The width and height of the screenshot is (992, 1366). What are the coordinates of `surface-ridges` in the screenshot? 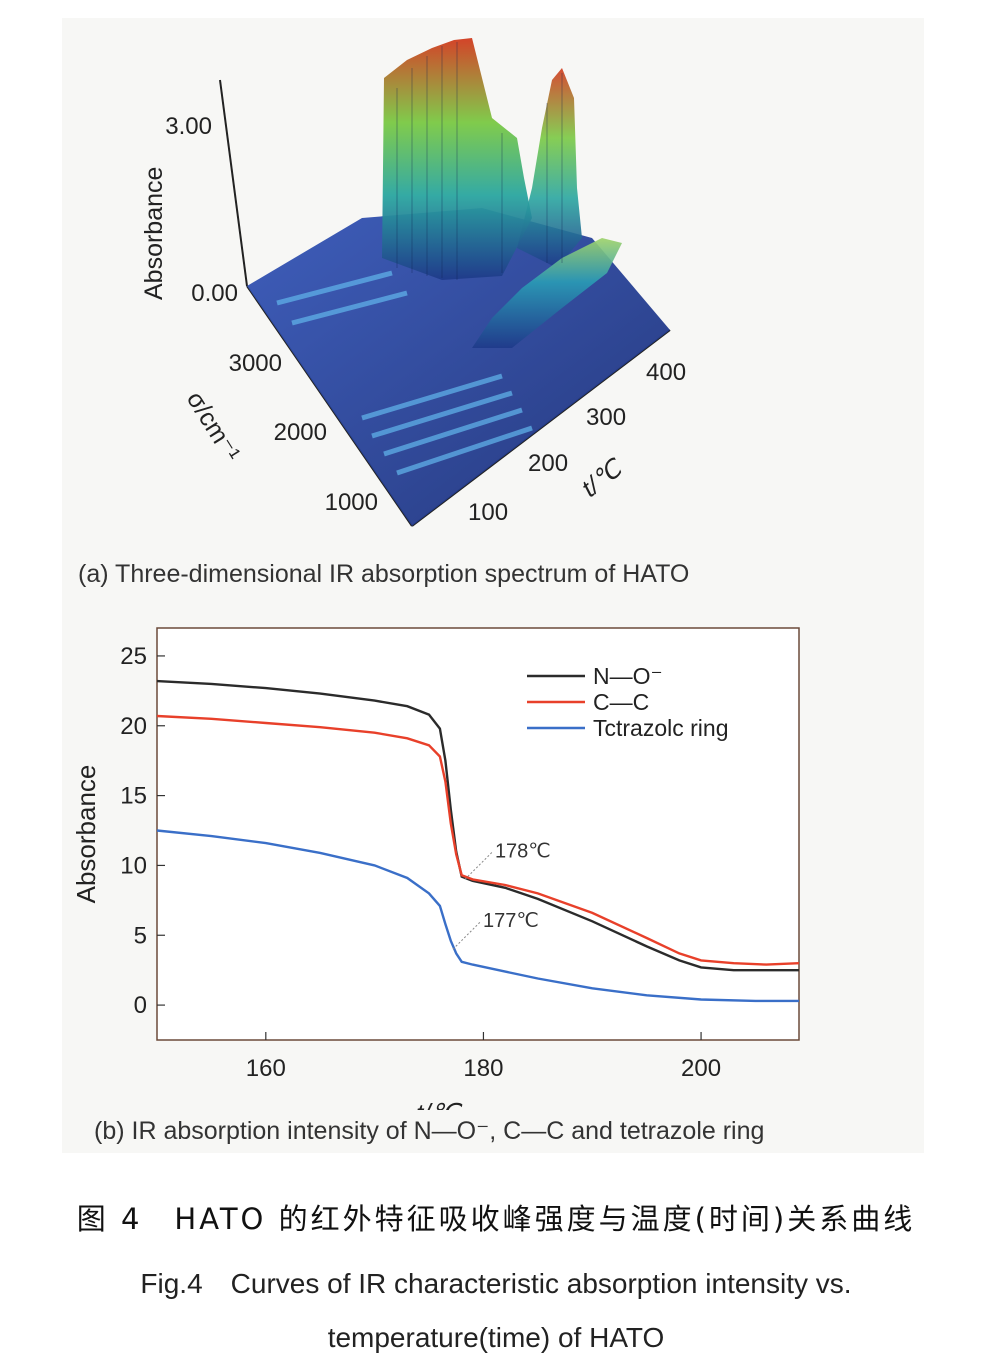 It's located at (404, 373).